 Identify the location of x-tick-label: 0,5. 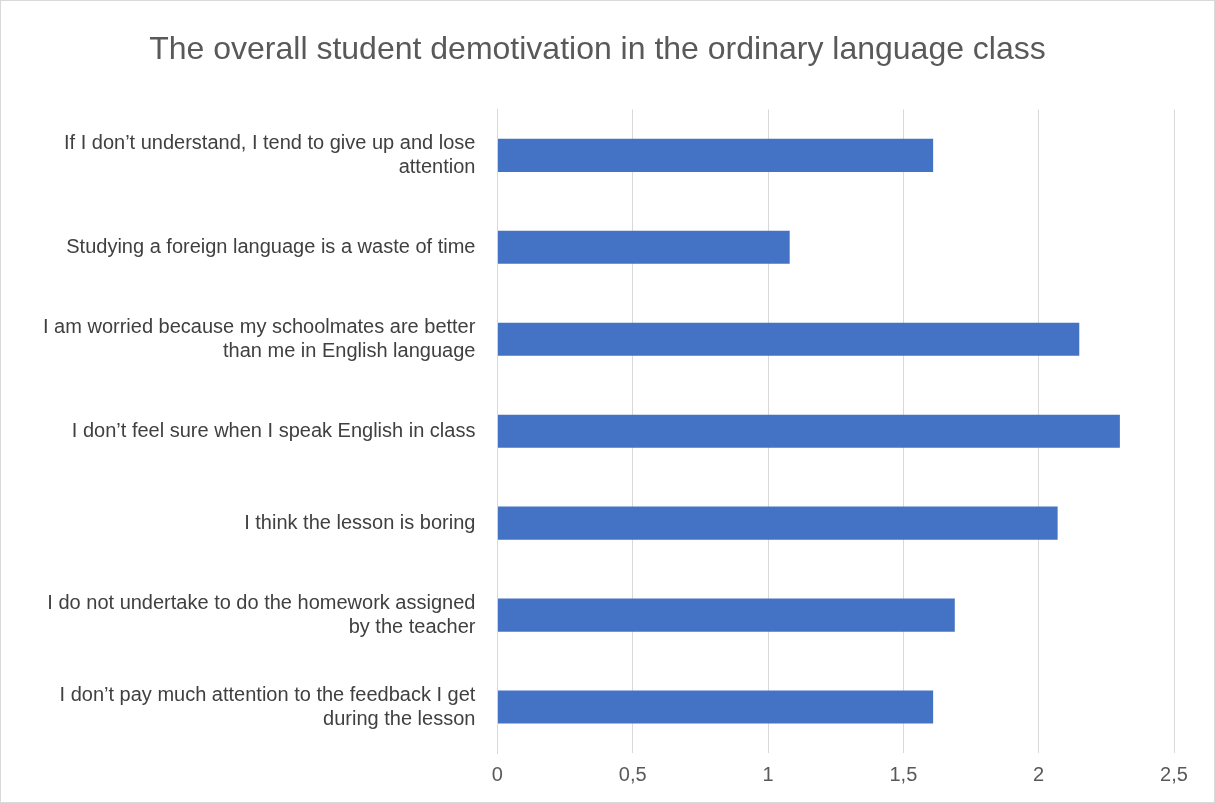
(632, 773).